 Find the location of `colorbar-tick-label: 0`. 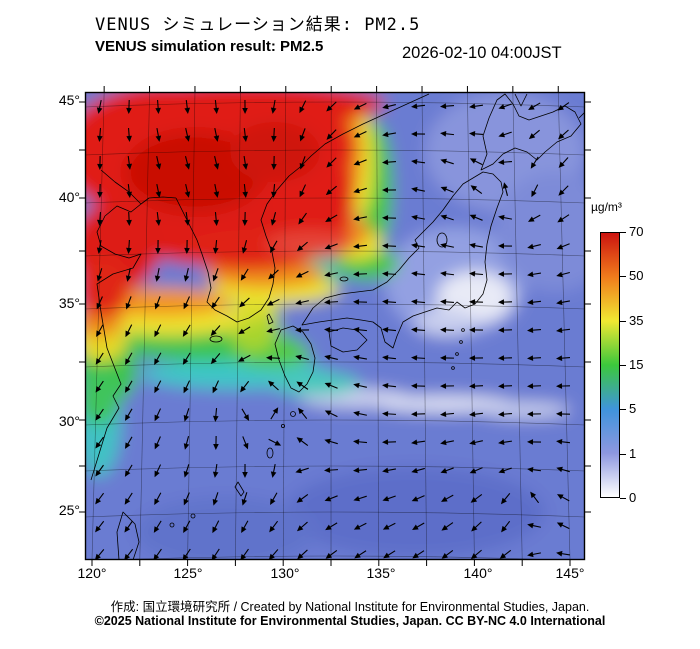

colorbar-tick-label: 0 is located at coordinates (633, 497).